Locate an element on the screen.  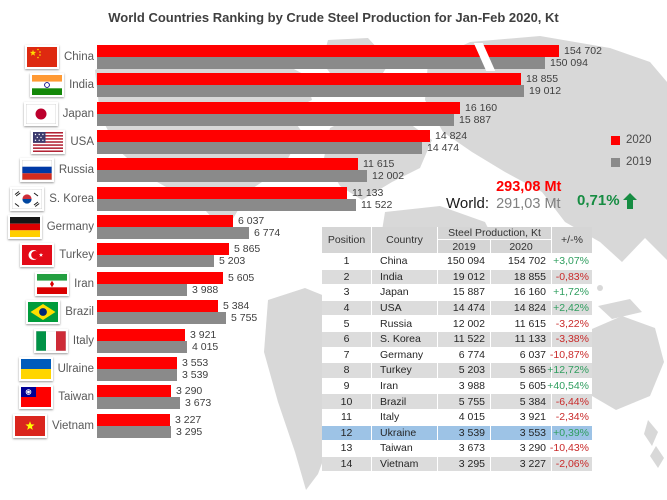
country-label: Ulraine is located at coordinates (75, 368).